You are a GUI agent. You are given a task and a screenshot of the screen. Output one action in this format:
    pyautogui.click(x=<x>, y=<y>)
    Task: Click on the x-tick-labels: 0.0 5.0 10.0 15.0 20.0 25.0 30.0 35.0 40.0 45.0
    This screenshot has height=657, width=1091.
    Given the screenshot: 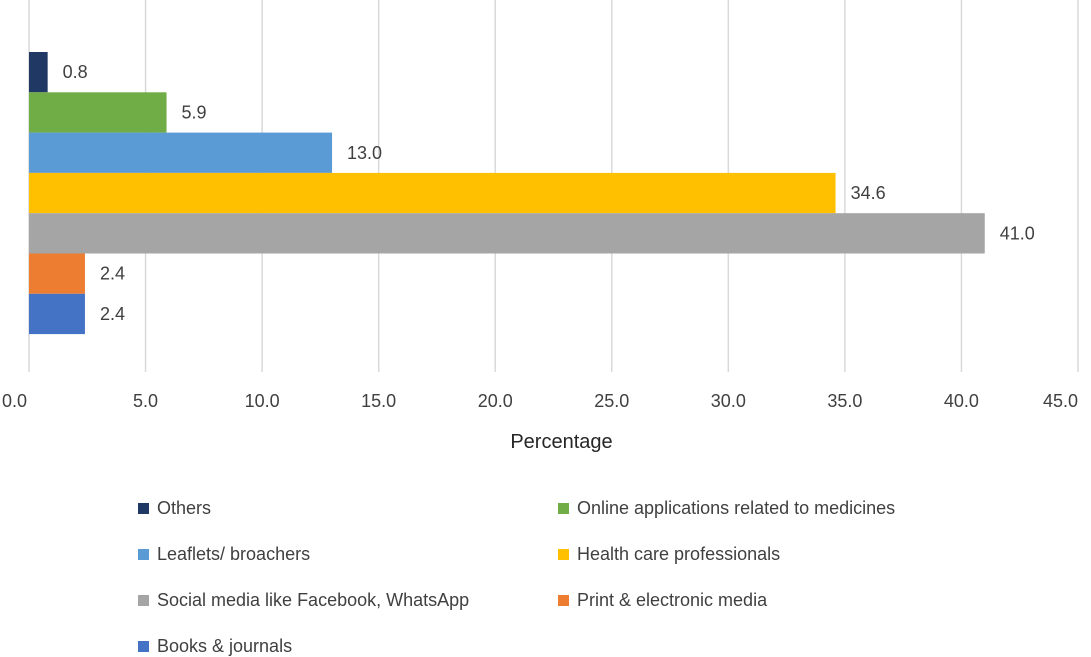 What is the action you would take?
    pyautogui.click(x=540, y=401)
    